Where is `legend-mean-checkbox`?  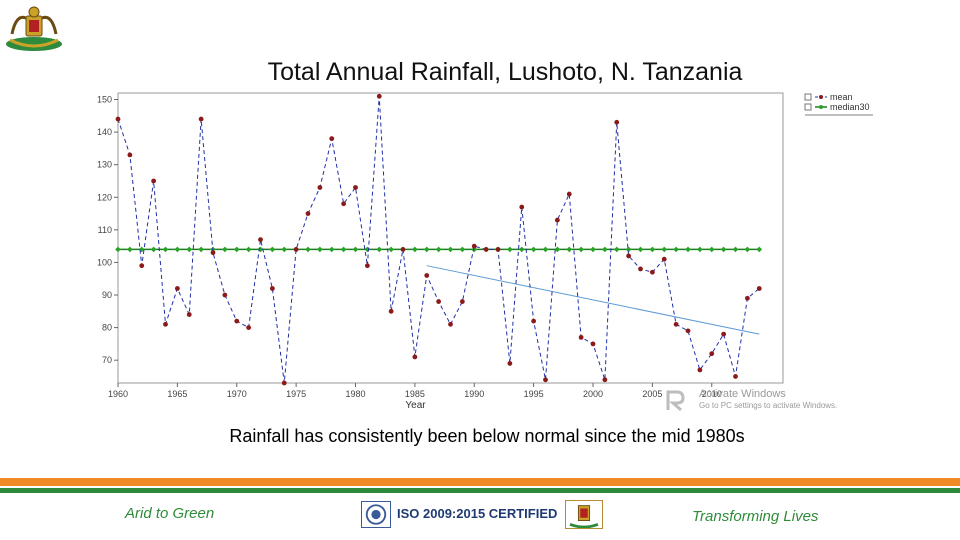 legend-mean-checkbox is located at coordinates (808, 97).